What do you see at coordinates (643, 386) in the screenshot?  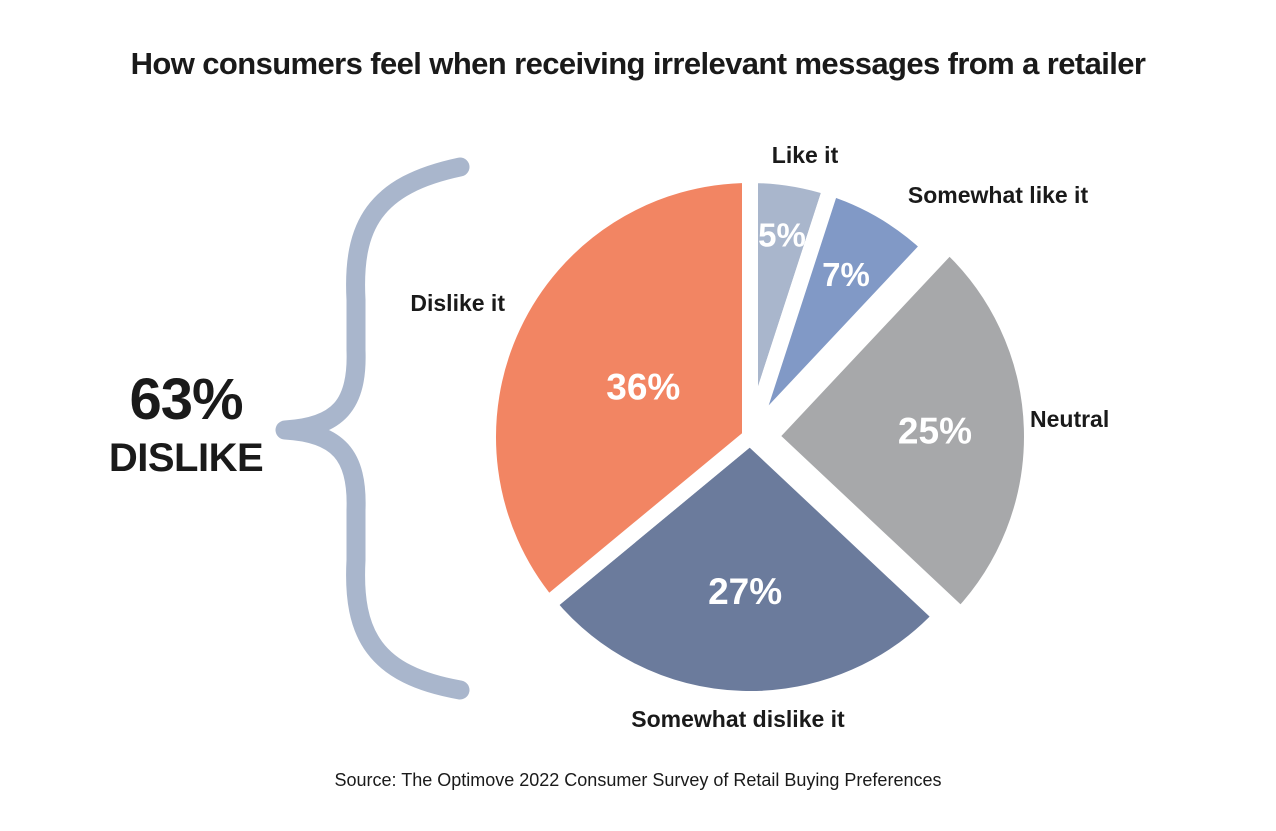 I see `value-label-dislike-it: 36%` at bounding box center [643, 386].